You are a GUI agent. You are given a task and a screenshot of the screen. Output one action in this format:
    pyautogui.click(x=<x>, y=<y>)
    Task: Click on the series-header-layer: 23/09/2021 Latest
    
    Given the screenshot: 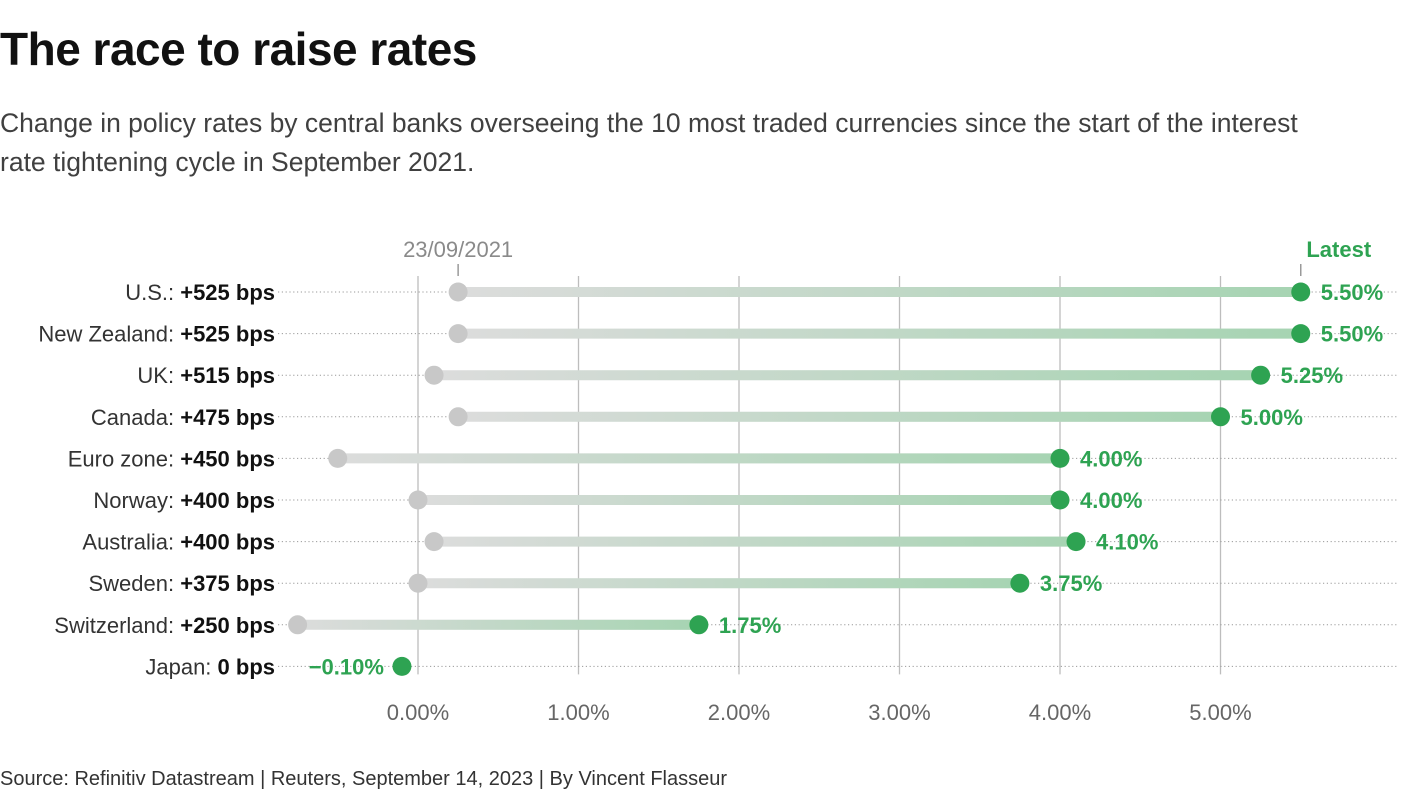 What is the action you would take?
    pyautogui.click(x=887, y=256)
    